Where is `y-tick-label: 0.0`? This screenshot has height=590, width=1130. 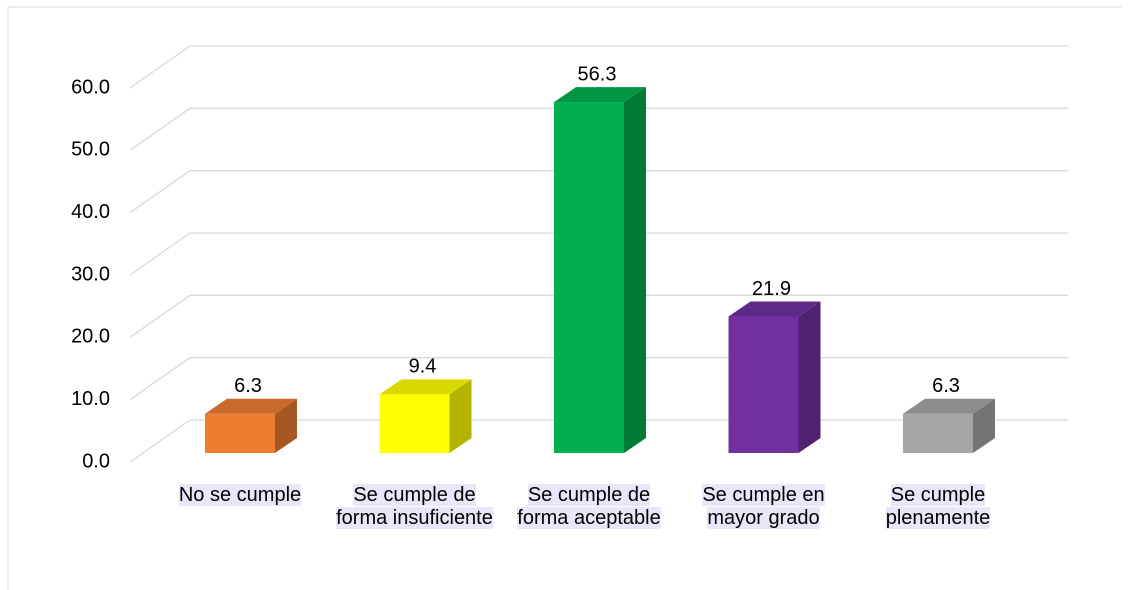
y-tick-label: 0.0 is located at coordinates (96, 461).